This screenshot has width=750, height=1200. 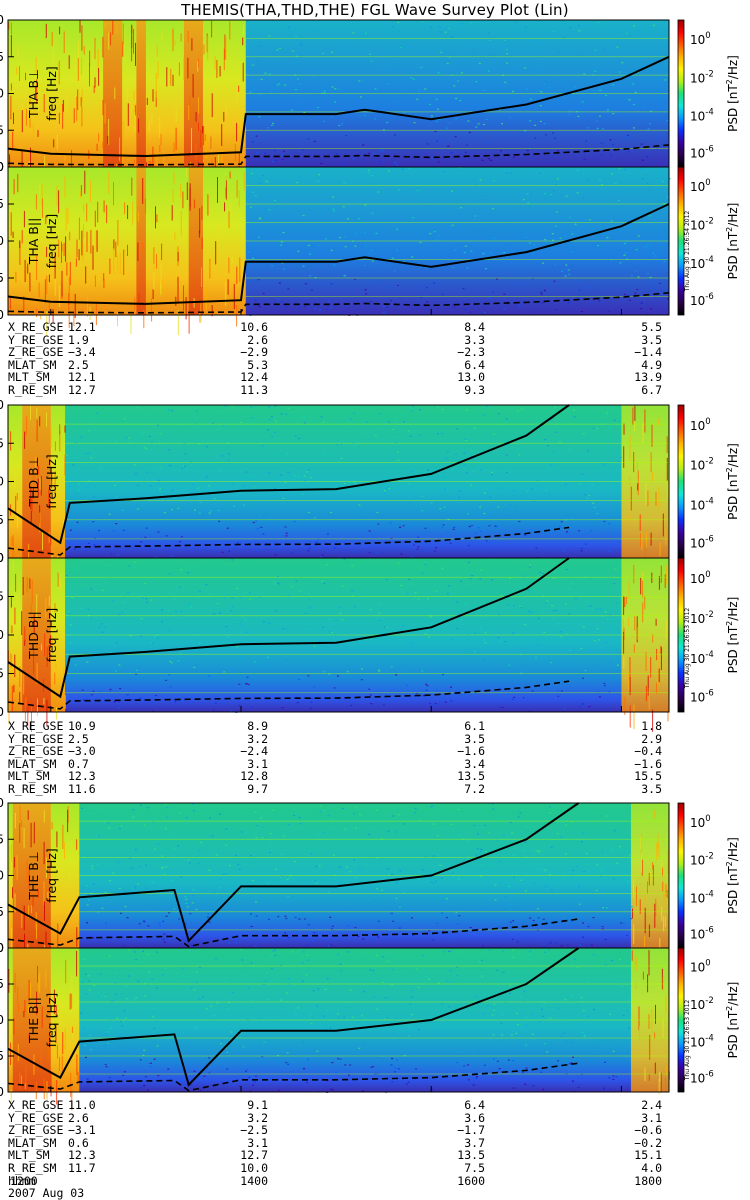 What do you see at coordinates (732, 241) in the screenshot?
I see `colorbar-label: PSD [nT2/Hz]` at bounding box center [732, 241].